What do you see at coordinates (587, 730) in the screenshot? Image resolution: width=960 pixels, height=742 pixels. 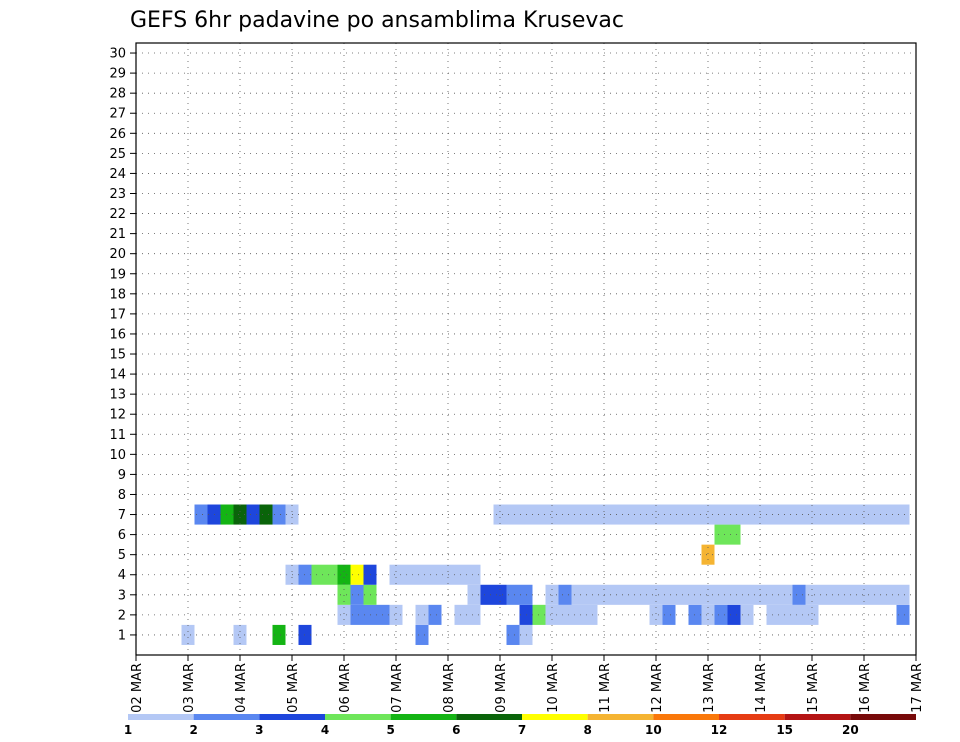 I see `legend-label-8: 8` at bounding box center [587, 730].